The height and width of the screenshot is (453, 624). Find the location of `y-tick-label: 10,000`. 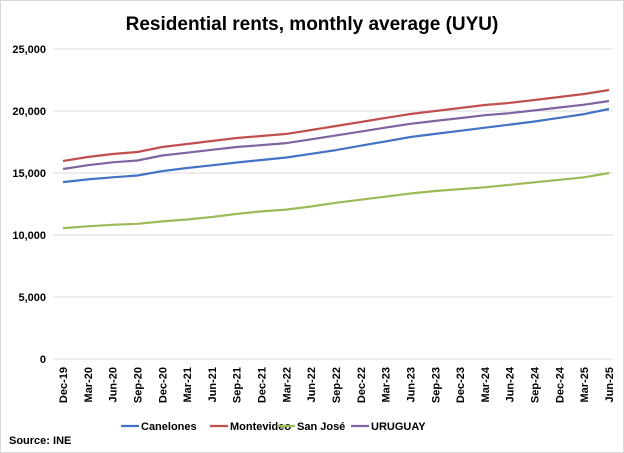

y-tick-label: 10,000 is located at coordinates (29, 236).